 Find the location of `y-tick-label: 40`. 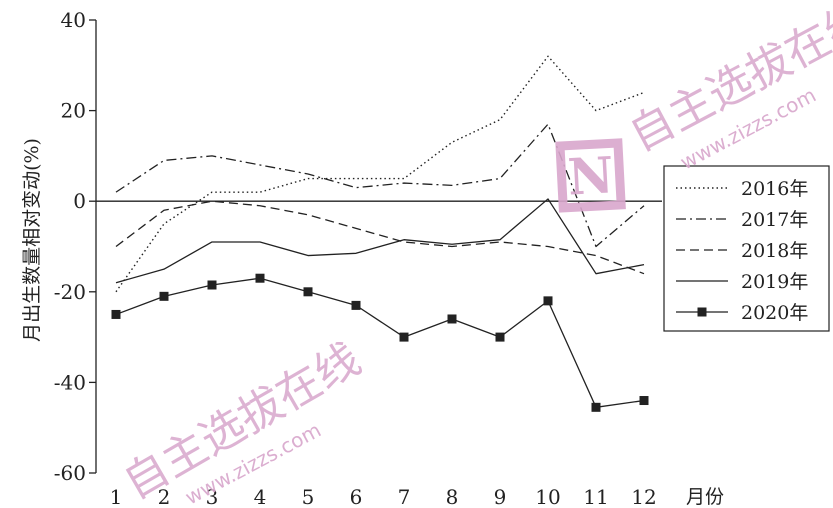

y-tick-label: 40 is located at coordinates (73, 20).